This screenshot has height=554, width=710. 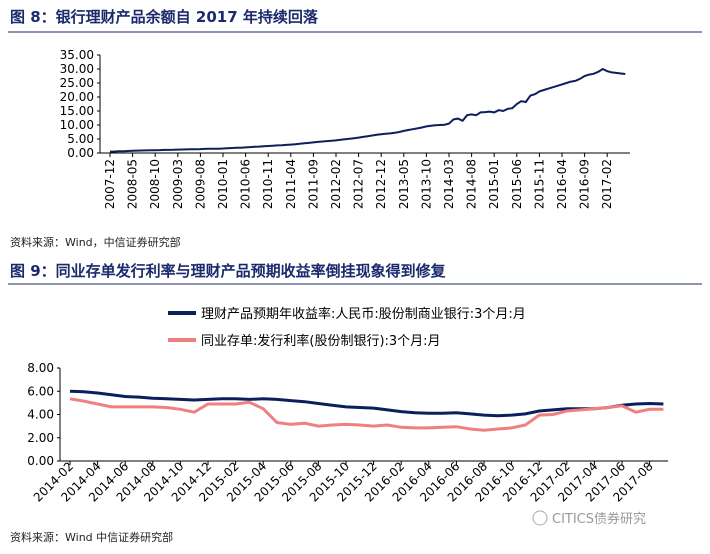 What do you see at coordinates (359, 184) in the screenshot?
I see `x-tick-label: 2012-07` at bounding box center [359, 184].